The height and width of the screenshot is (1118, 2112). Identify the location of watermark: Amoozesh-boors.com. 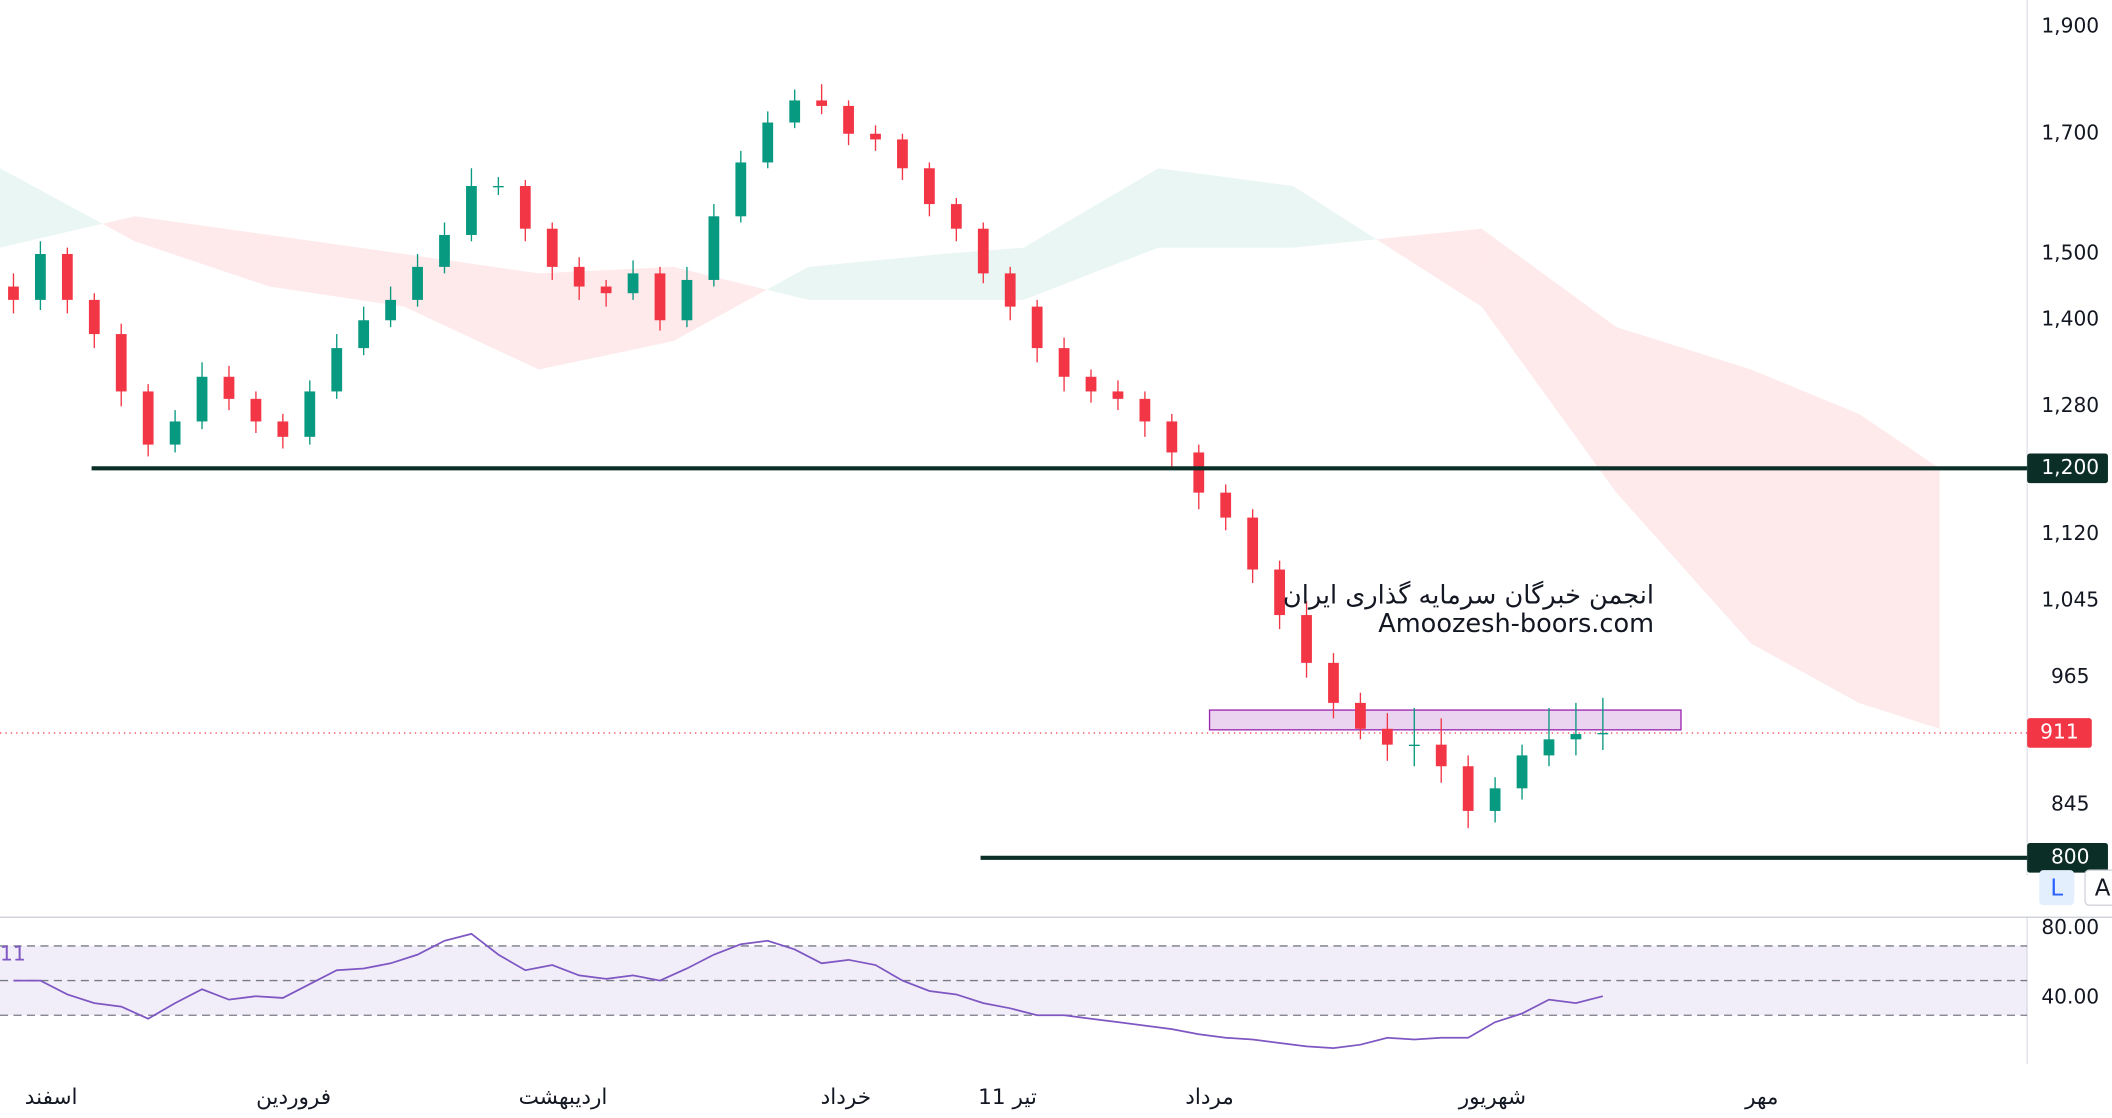
(1516, 624).